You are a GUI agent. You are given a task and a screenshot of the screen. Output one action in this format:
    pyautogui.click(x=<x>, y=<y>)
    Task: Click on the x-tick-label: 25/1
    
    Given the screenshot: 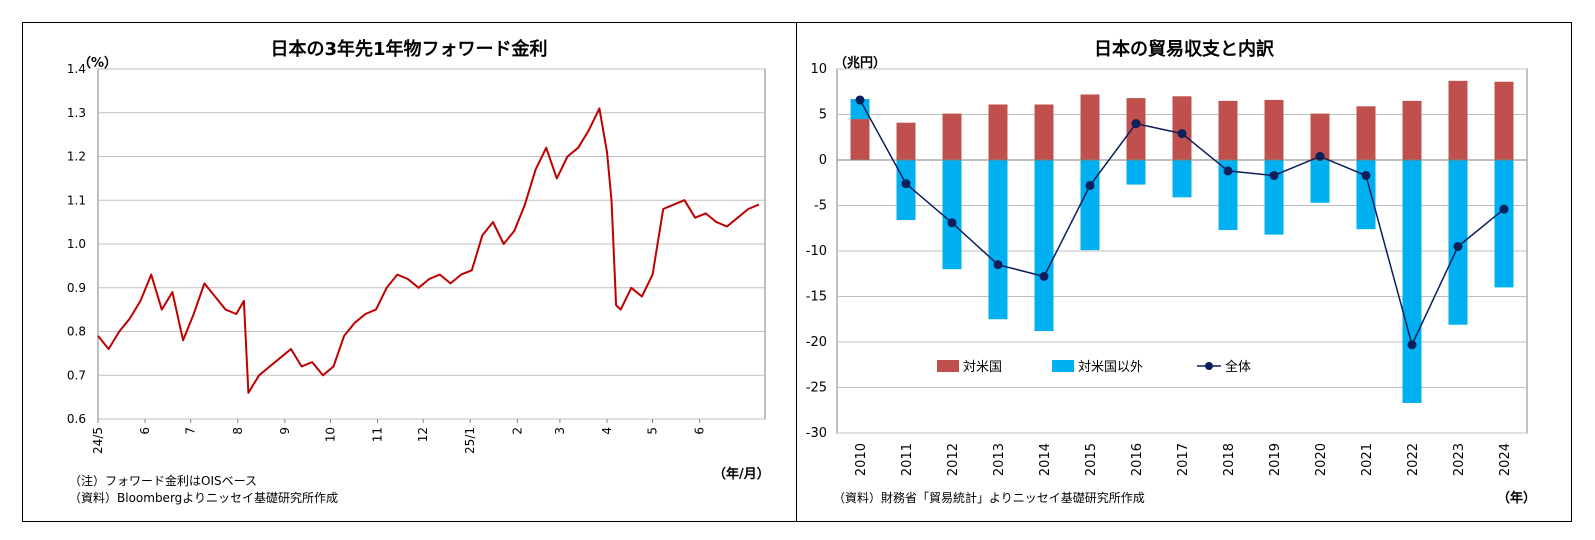 What is the action you would take?
    pyautogui.click(x=470, y=440)
    